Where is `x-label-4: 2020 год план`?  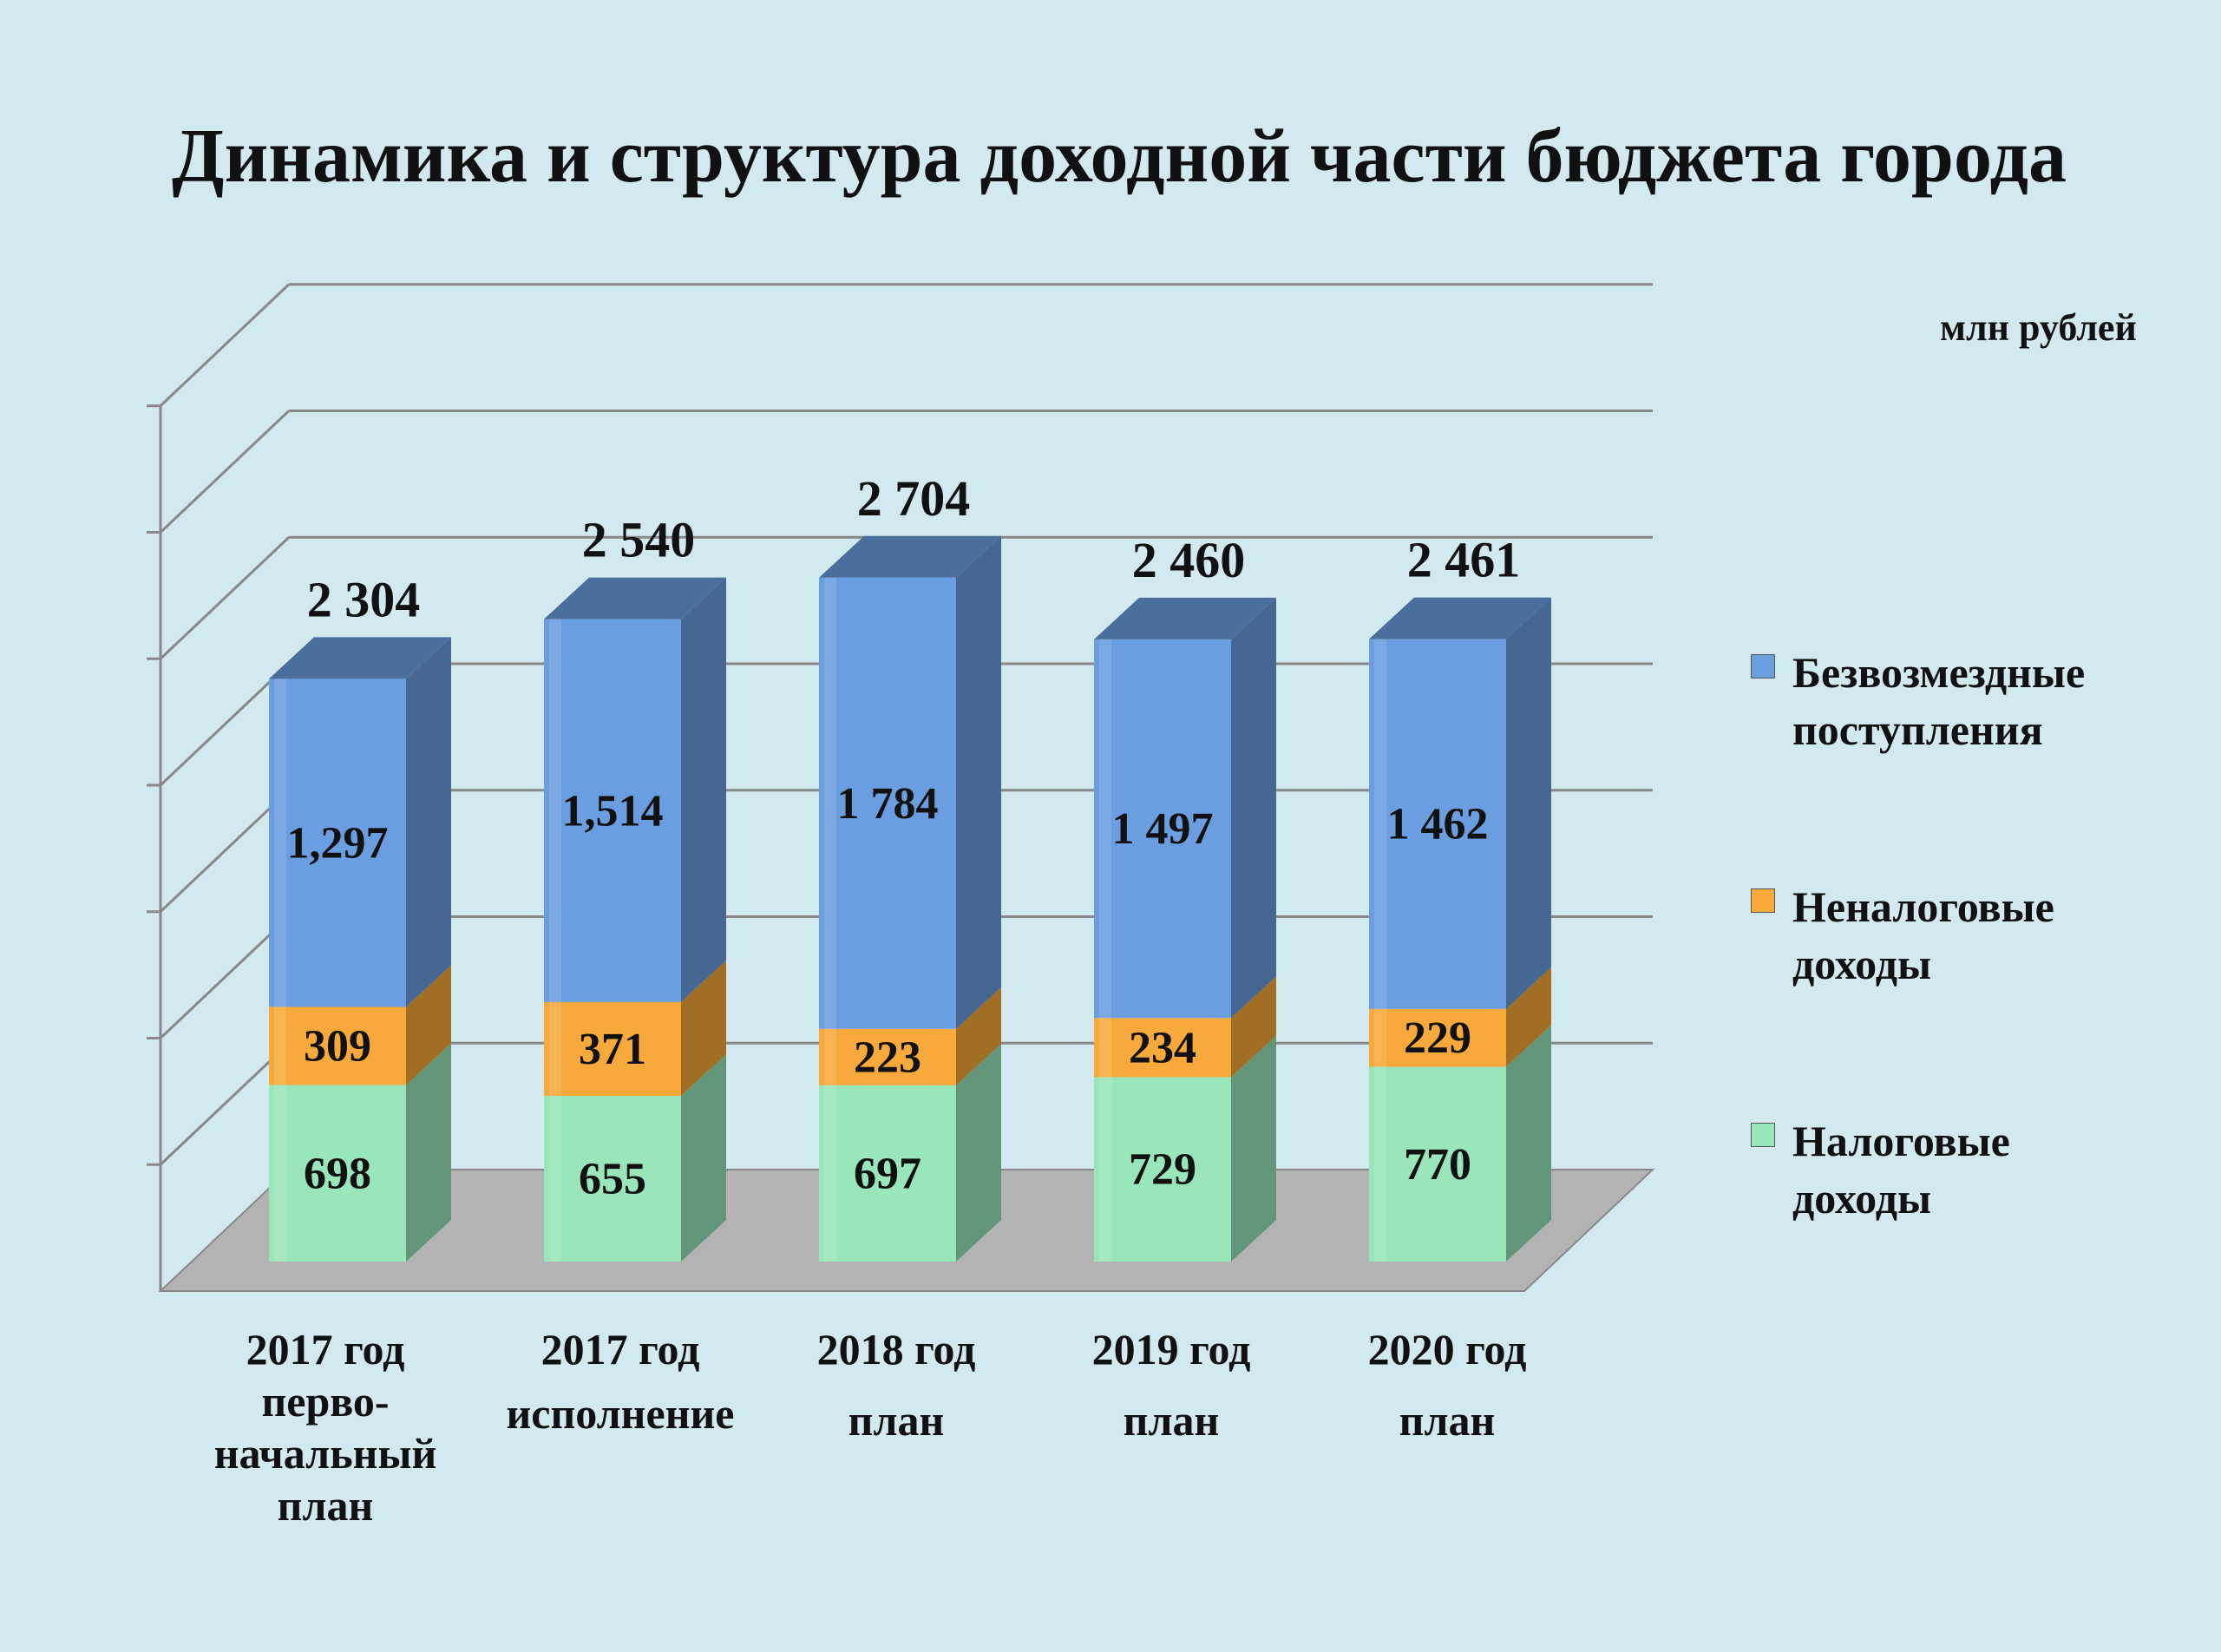 x-label-4: 2020 год план is located at coordinates (1447, 1384).